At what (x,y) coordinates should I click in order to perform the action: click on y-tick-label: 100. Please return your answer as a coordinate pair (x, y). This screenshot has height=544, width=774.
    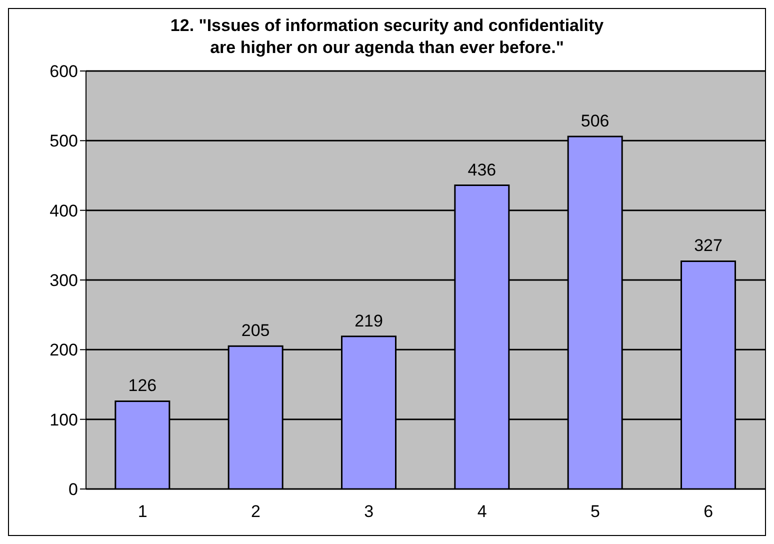
    Looking at the image, I should click on (64, 420).